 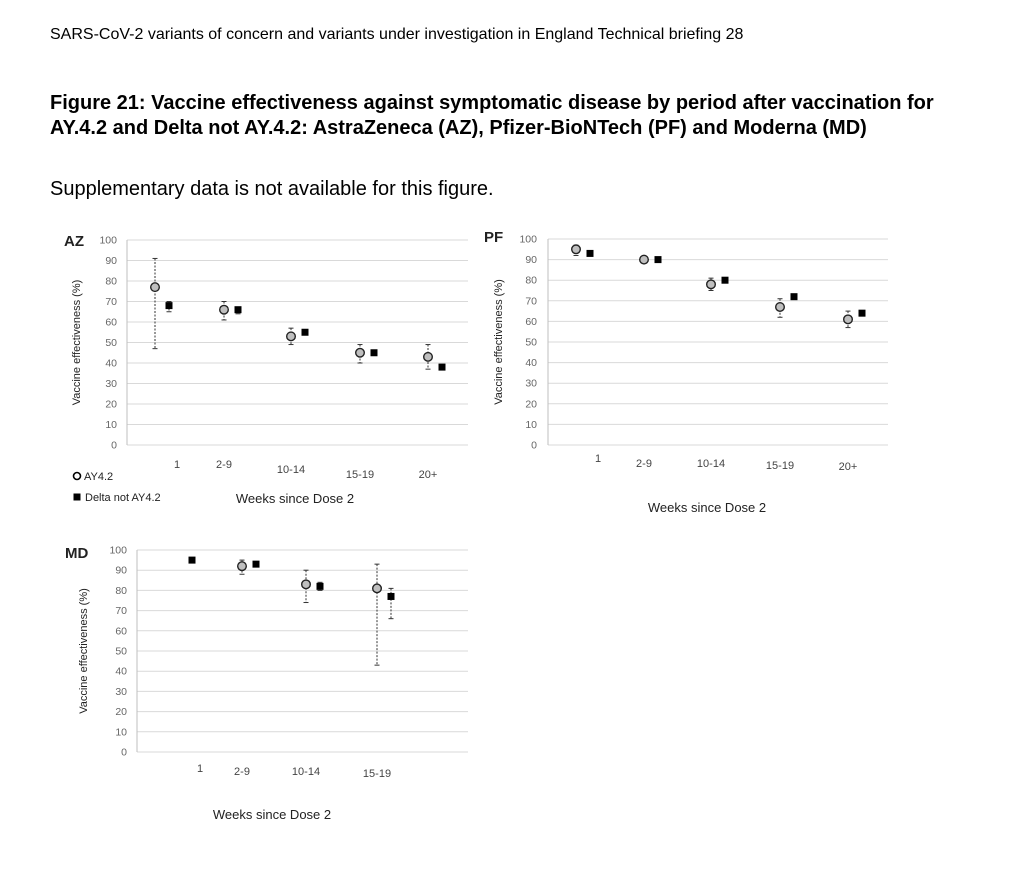 What do you see at coordinates (111, 425) in the screenshot?
I see `az-y-tick-label: 10` at bounding box center [111, 425].